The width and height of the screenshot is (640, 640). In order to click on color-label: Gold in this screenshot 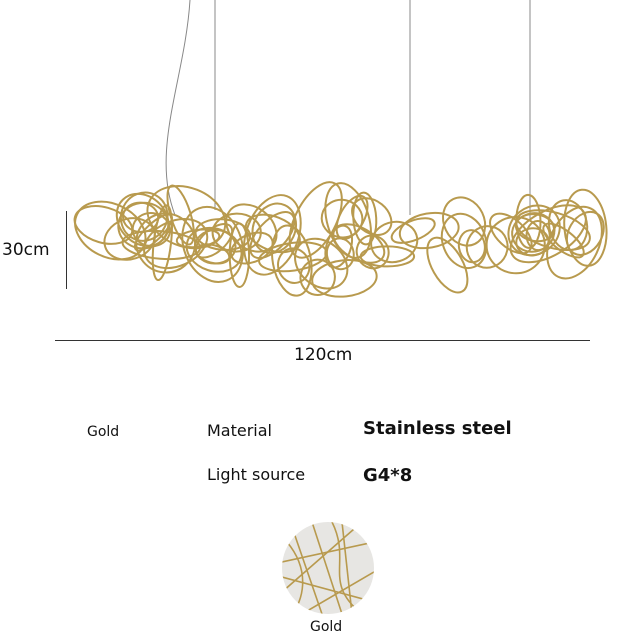, I will do `click(103, 432)`.